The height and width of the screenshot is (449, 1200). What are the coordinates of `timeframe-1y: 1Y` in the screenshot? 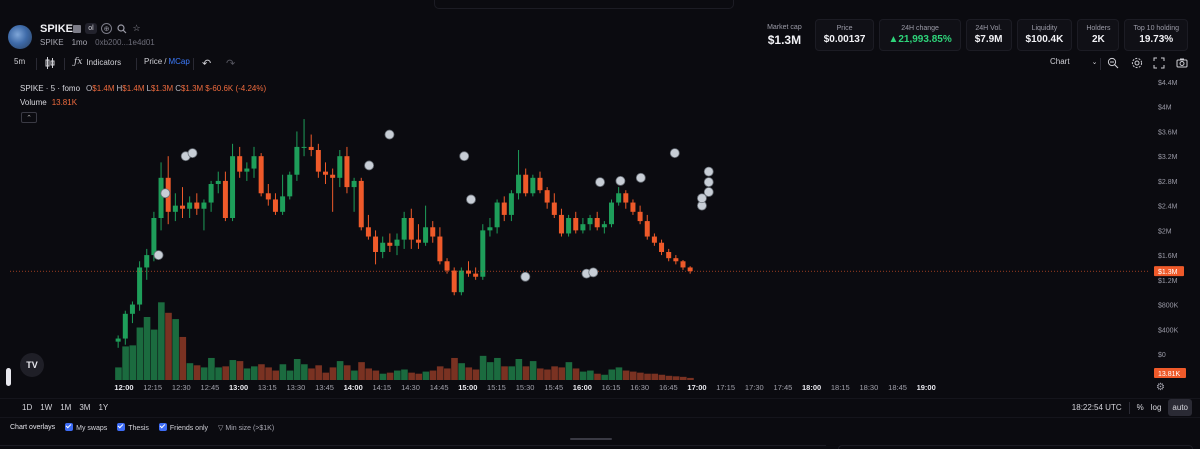 It's located at (103, 407).